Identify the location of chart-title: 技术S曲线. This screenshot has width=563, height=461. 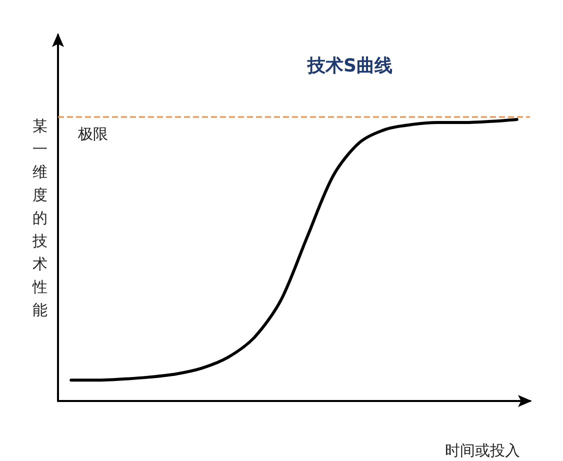
(349, 66).